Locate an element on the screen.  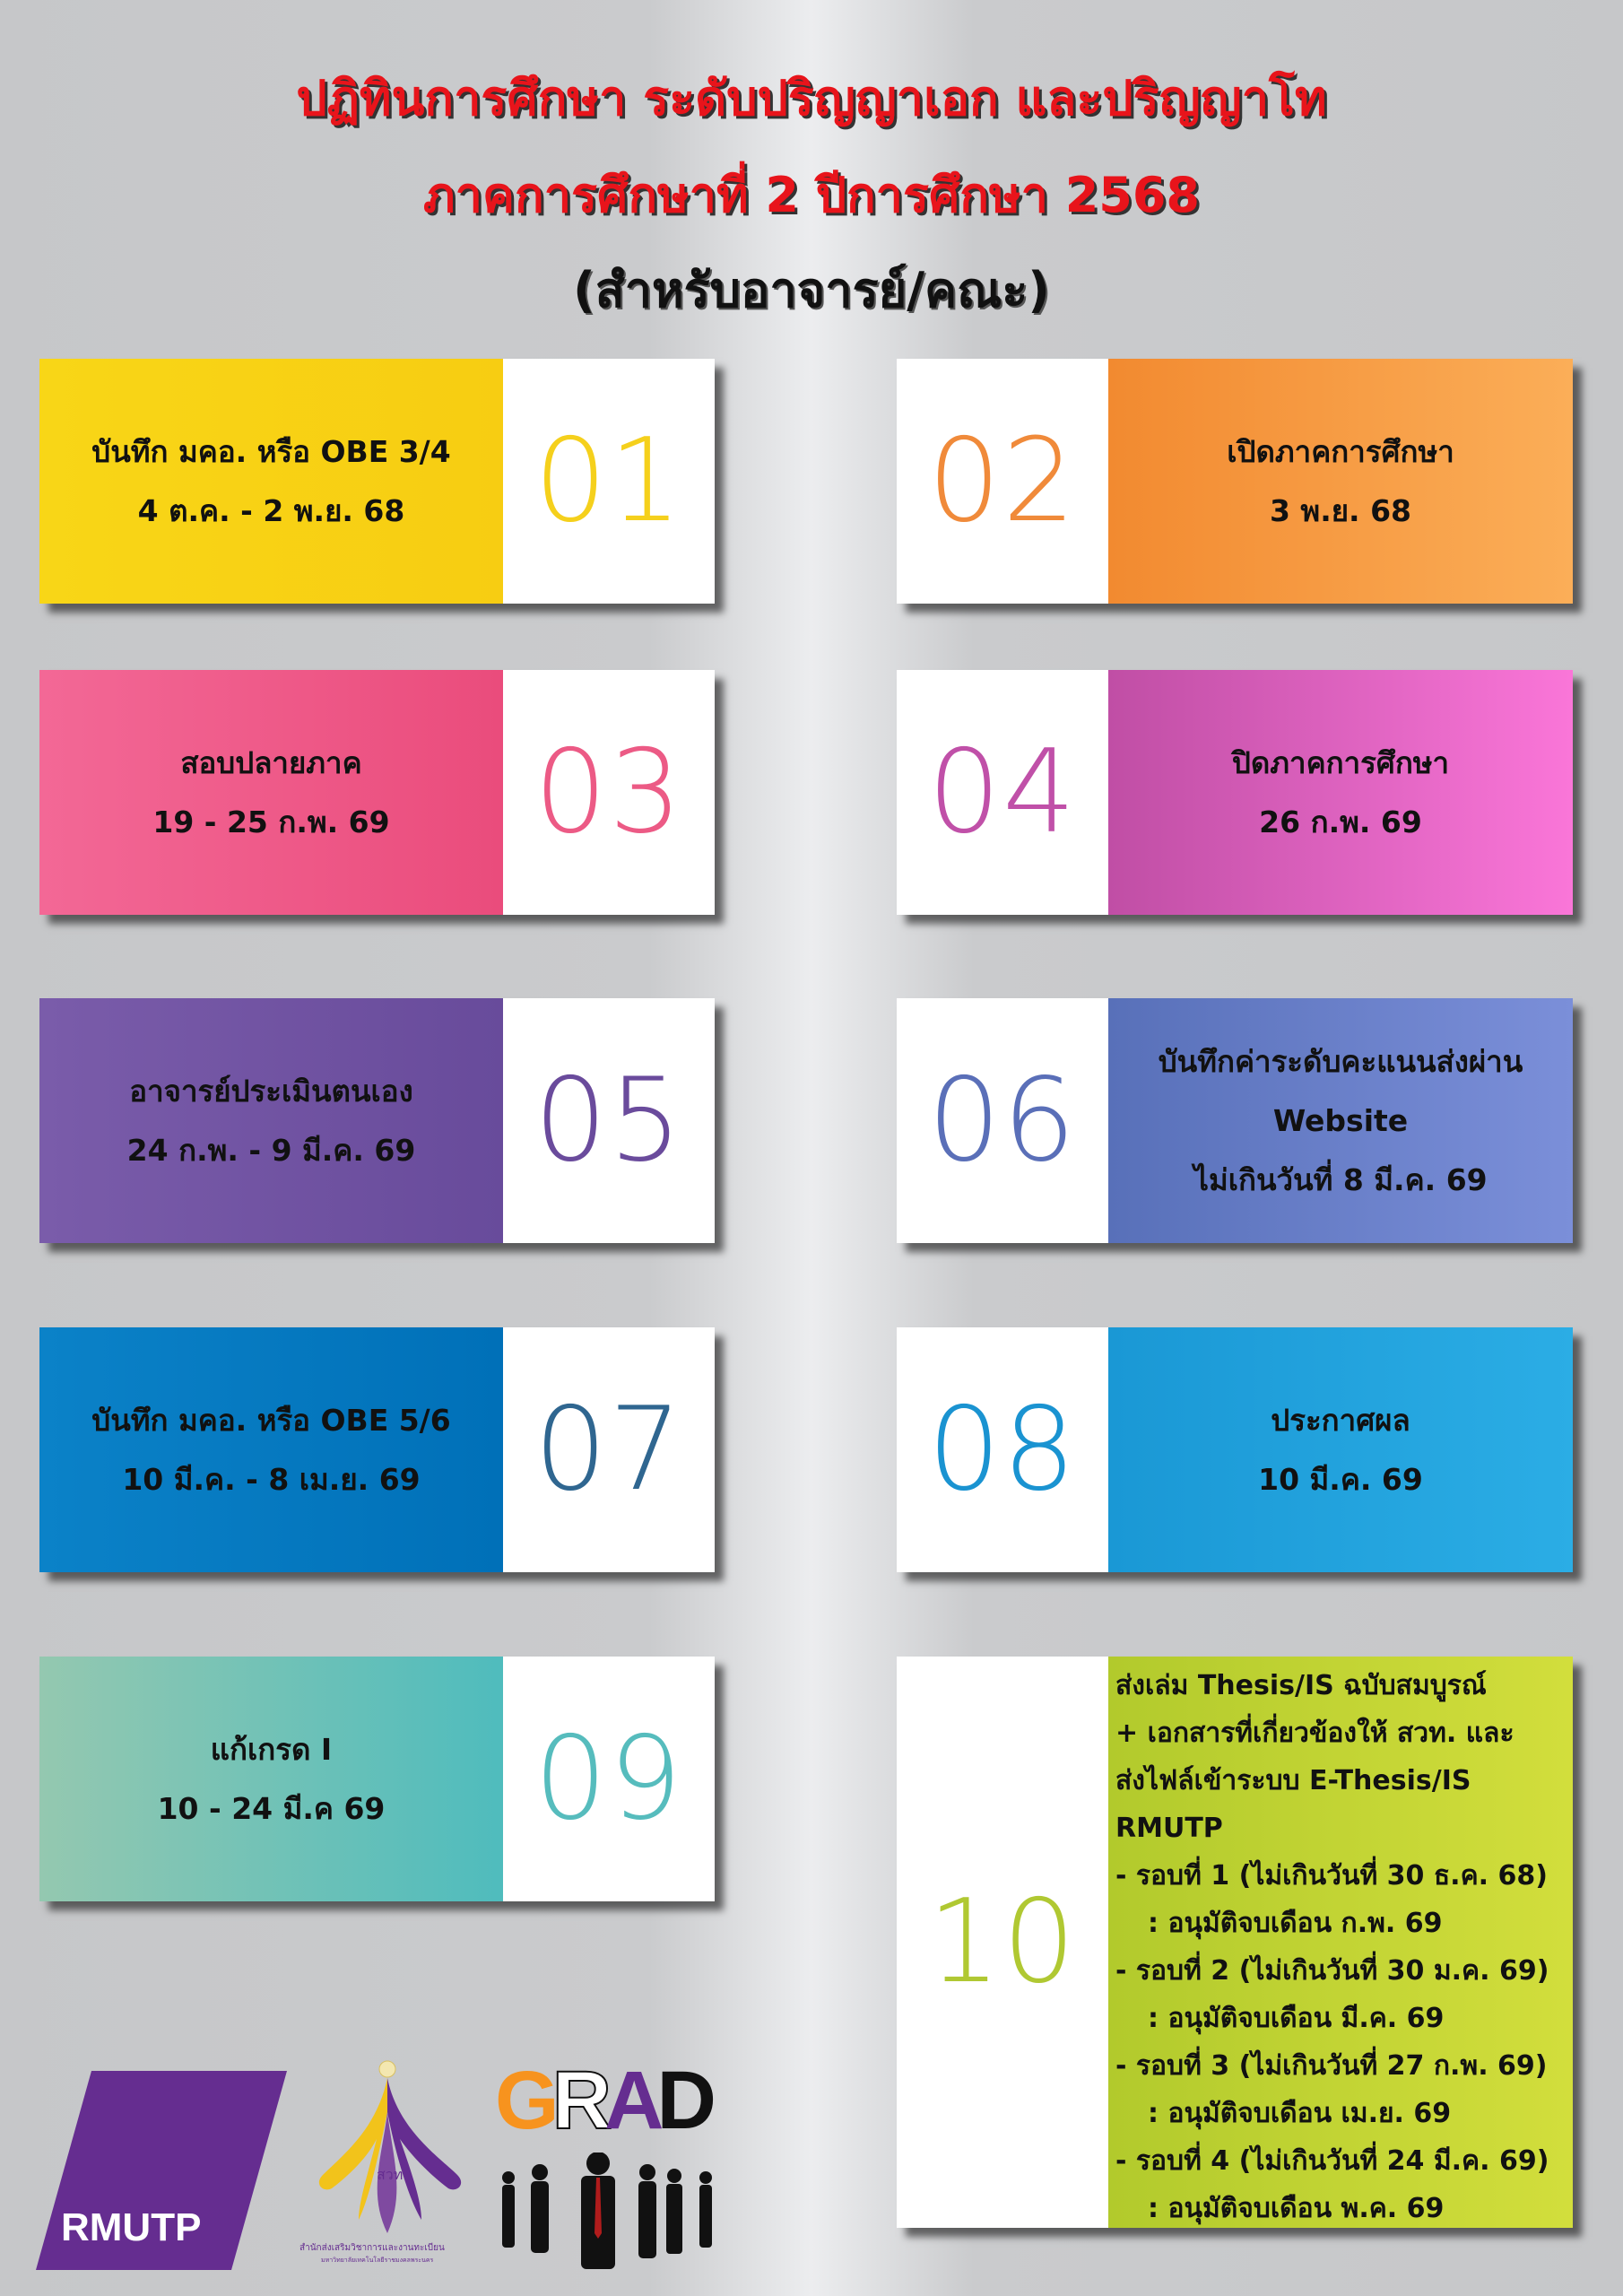
card-number: 05 is located at coordinates (609, 1120).